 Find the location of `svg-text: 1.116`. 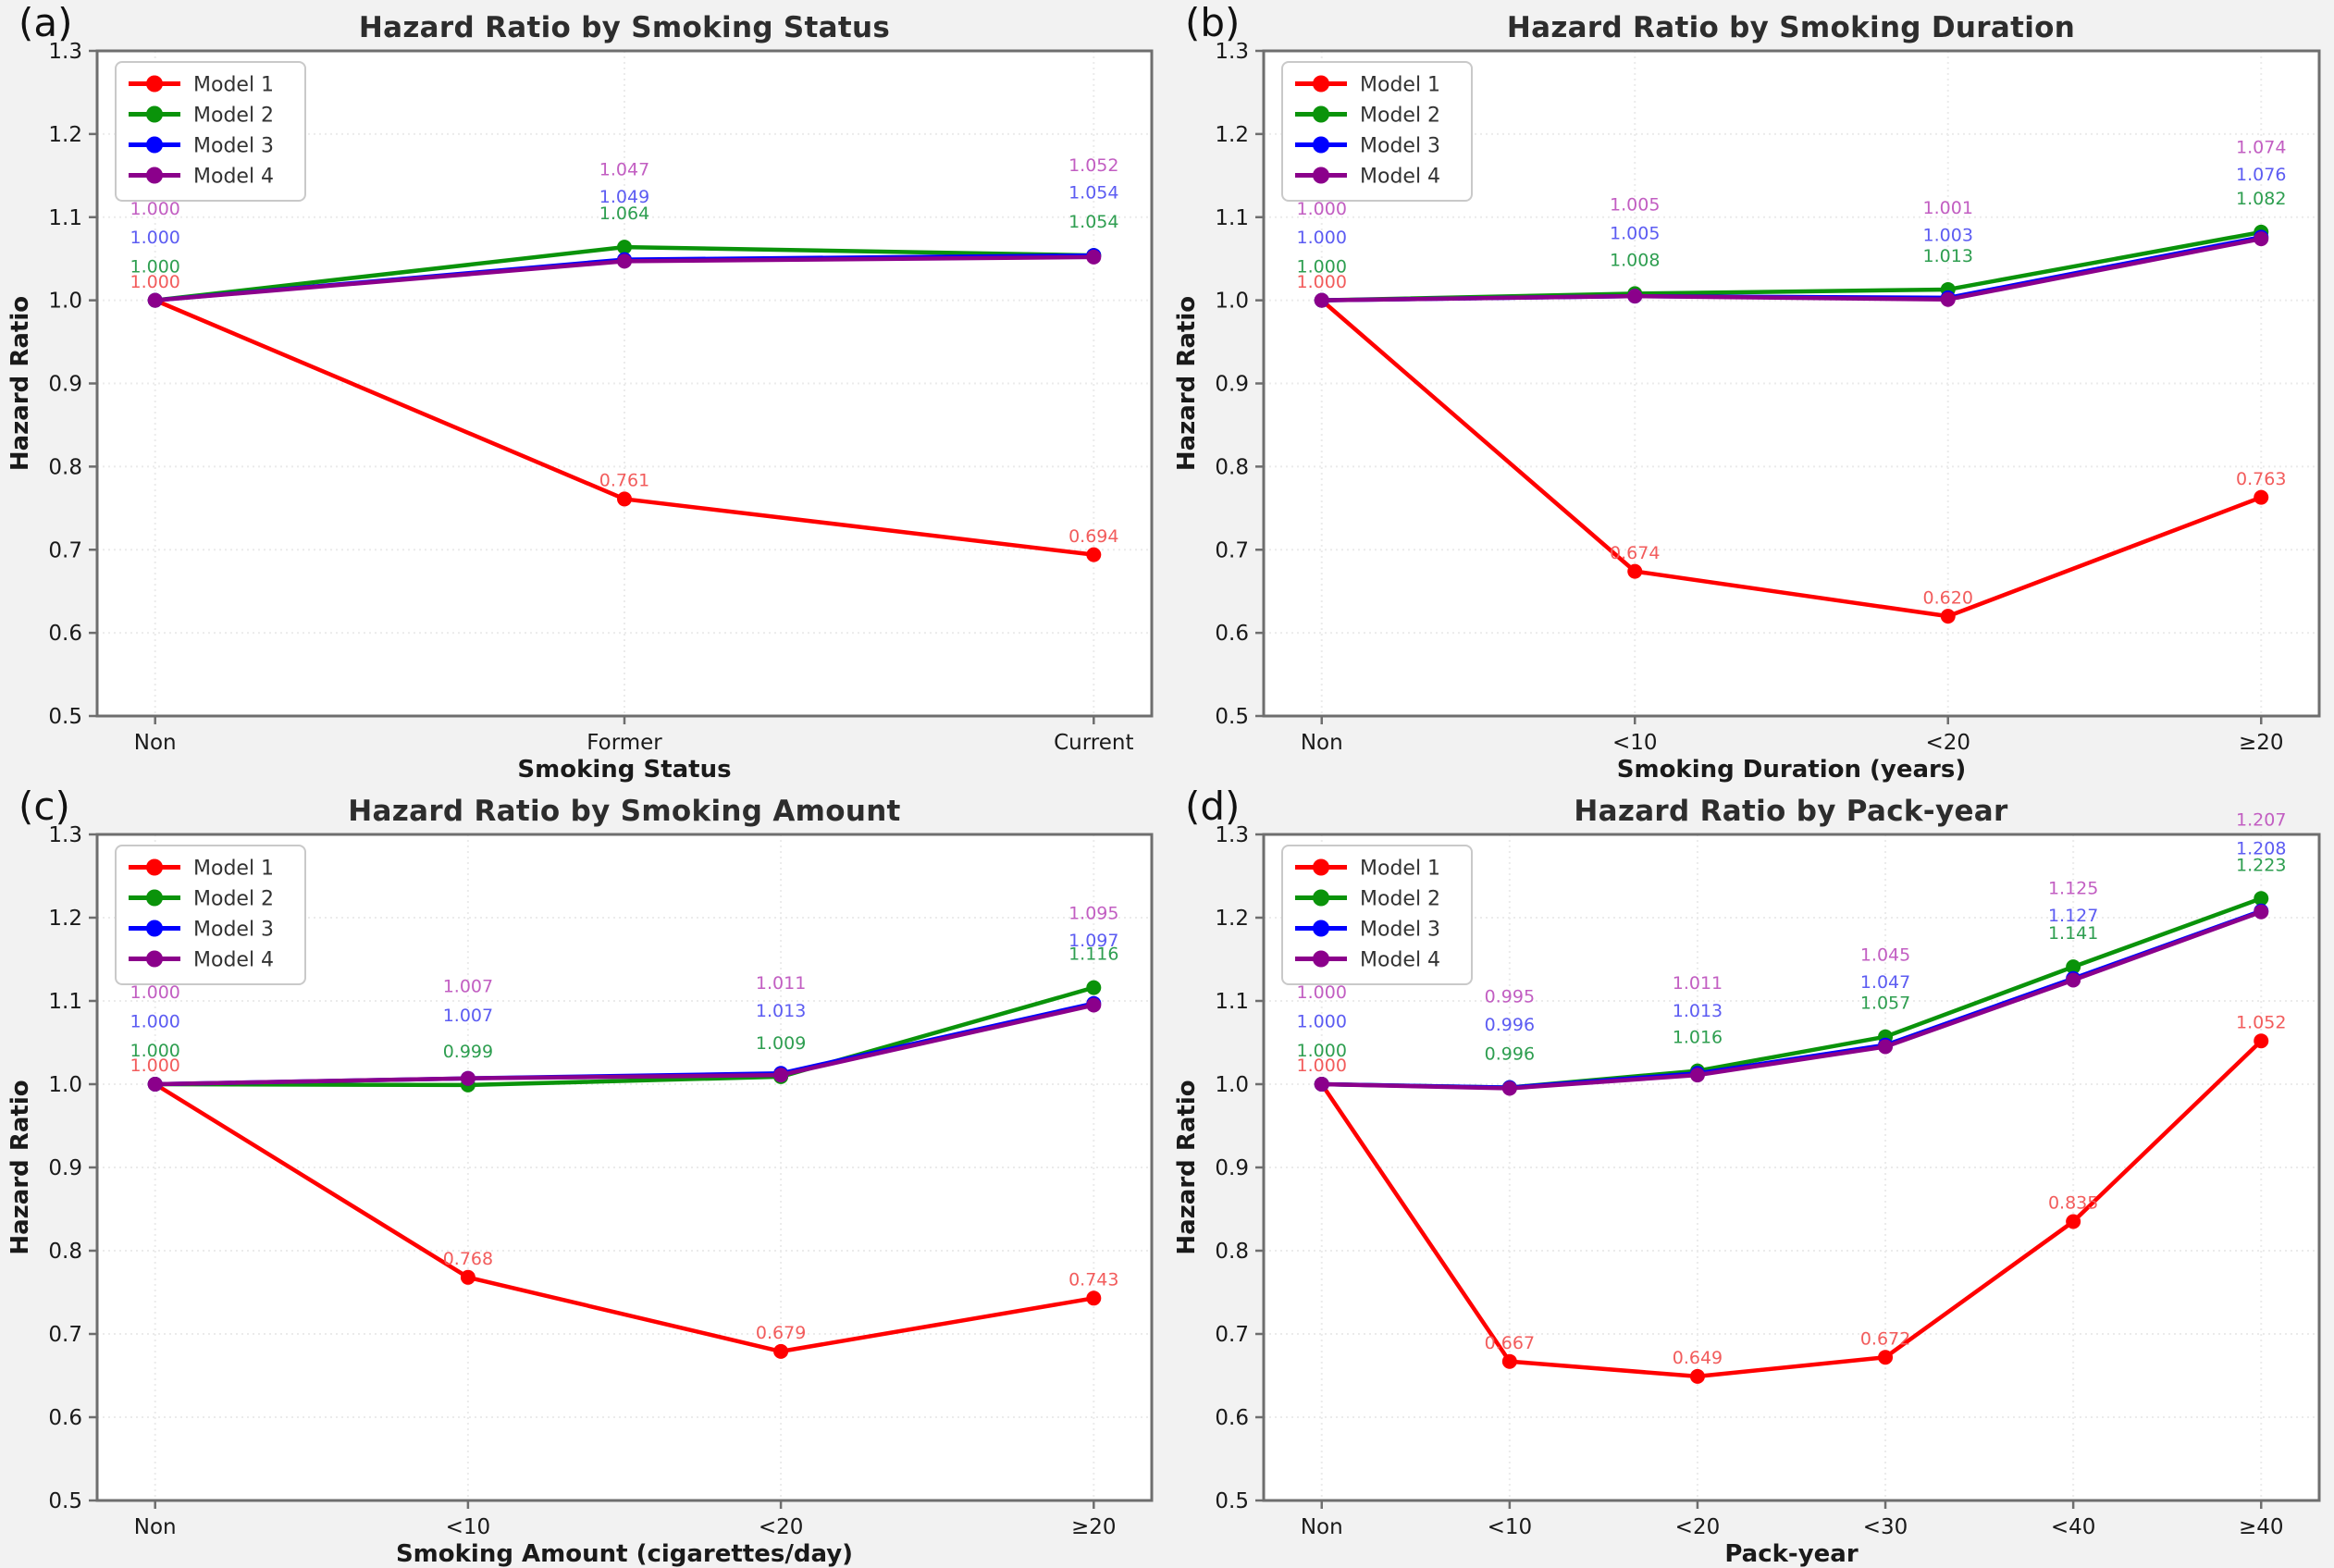

svg-text: 1.116 is located at coordinates (1093, 955).